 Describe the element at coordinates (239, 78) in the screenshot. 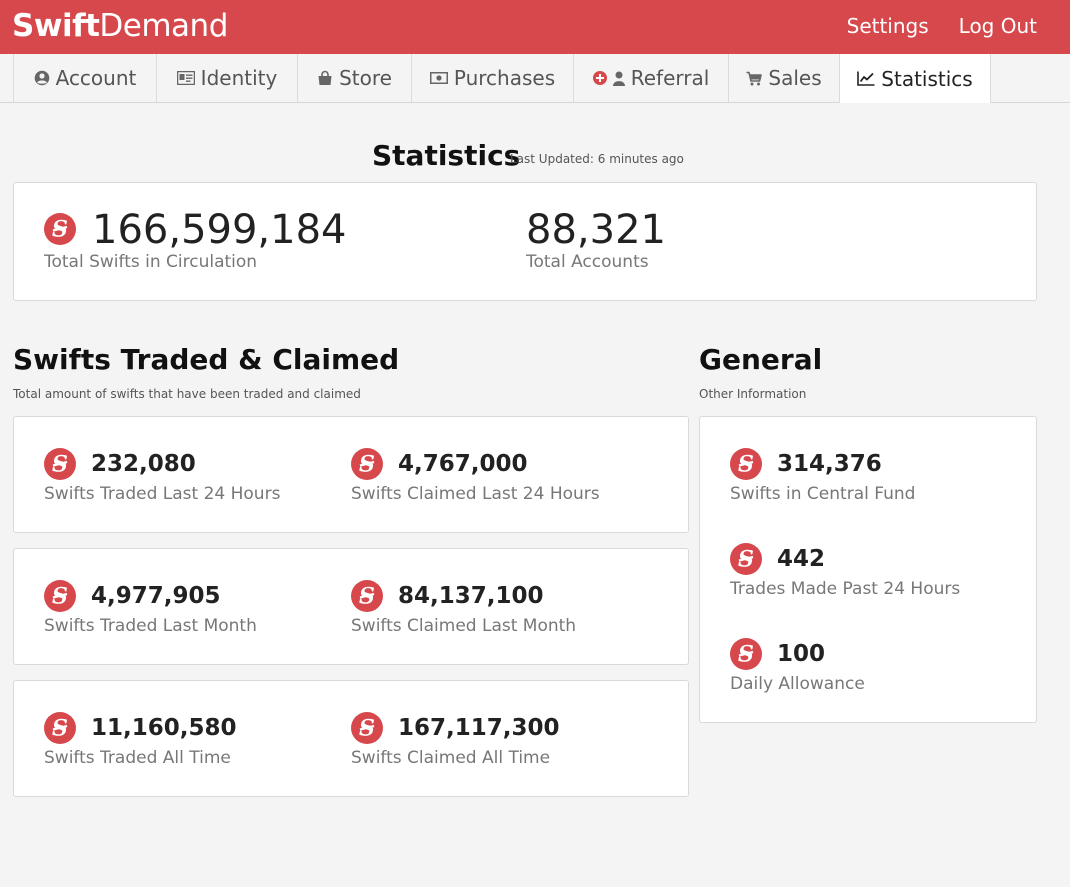

I see `tab-label: Identity` at that location.